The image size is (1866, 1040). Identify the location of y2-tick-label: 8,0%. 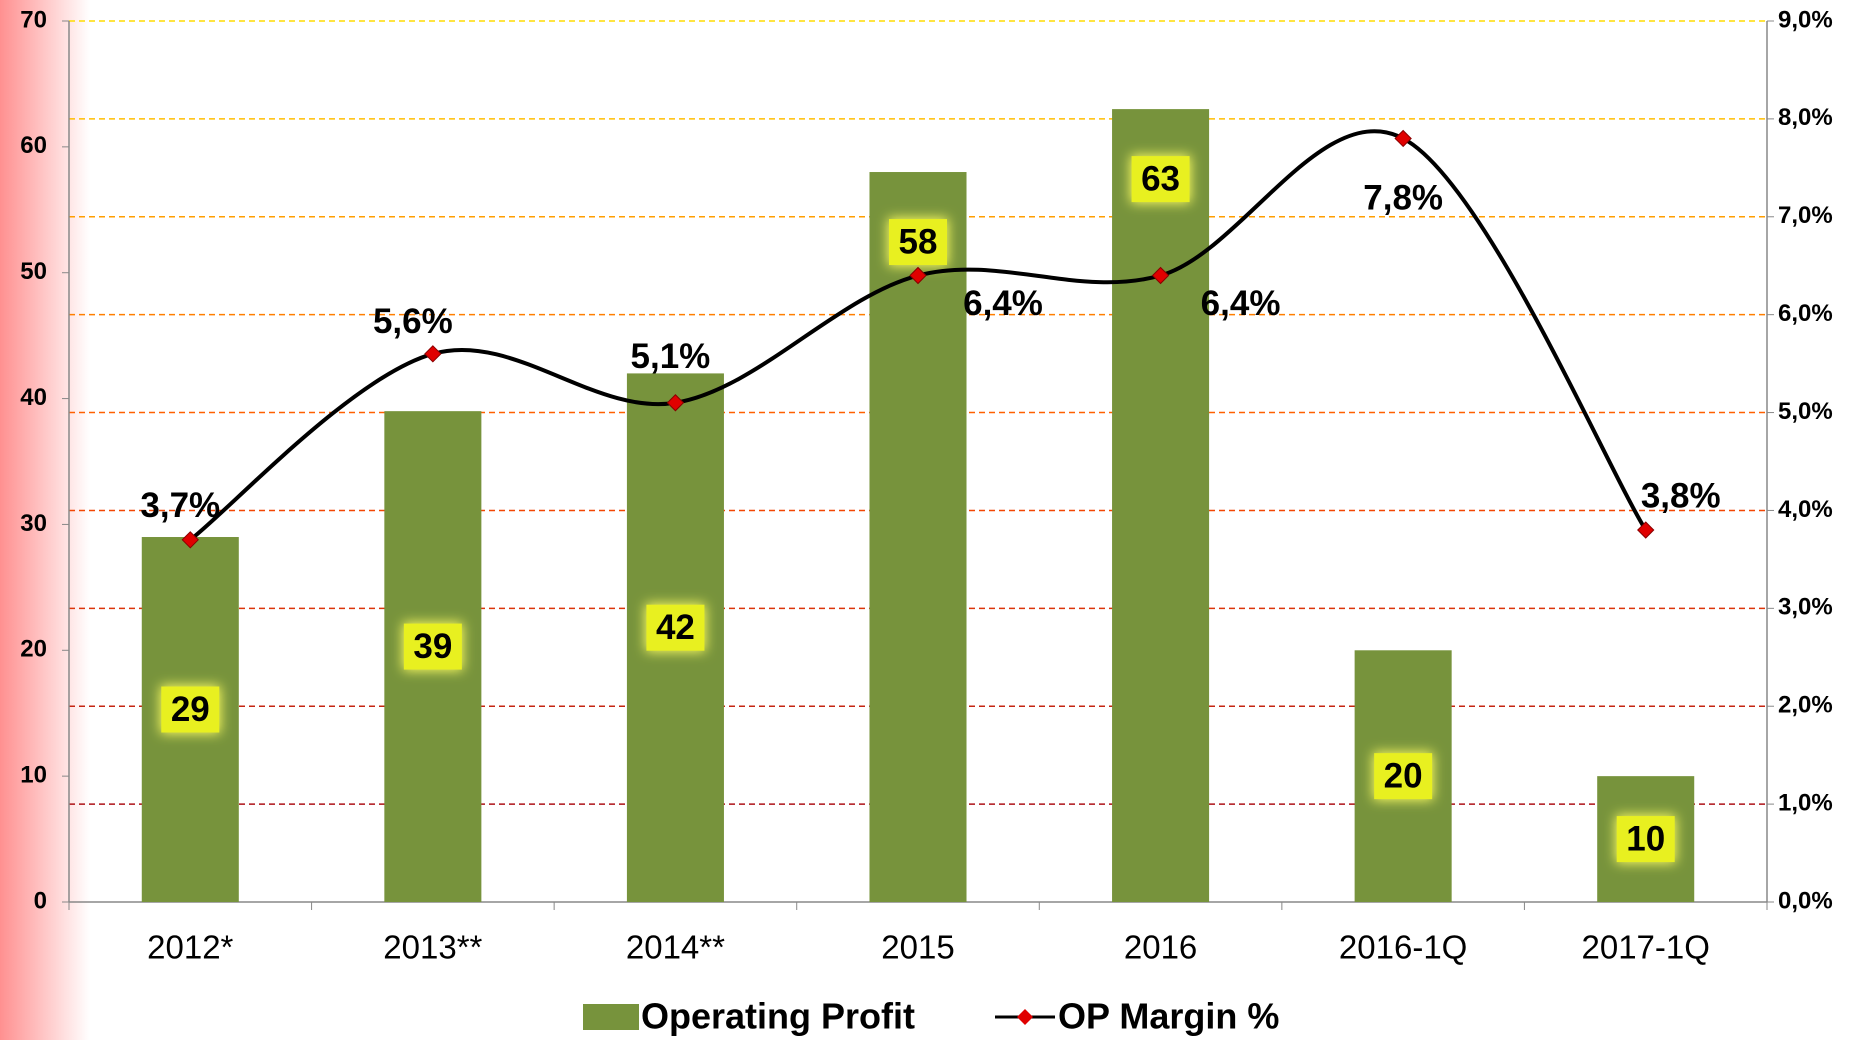
(1805, 117).